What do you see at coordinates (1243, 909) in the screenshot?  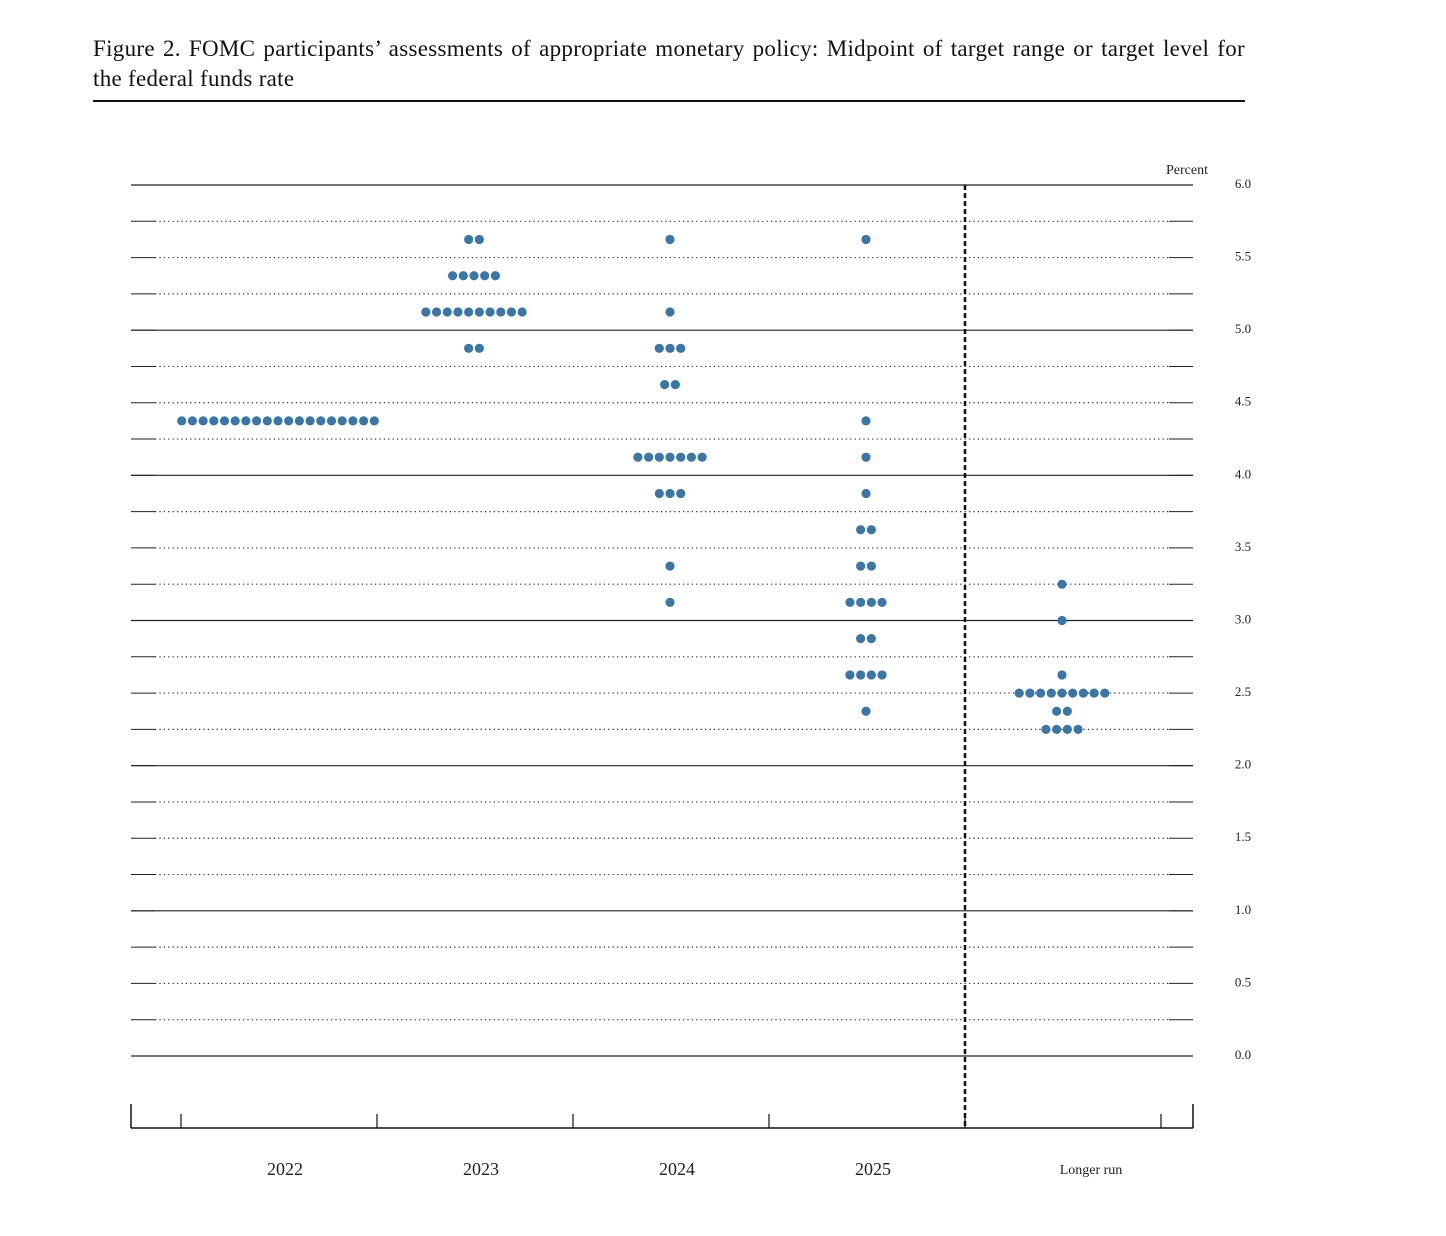 I see `y-tick-label: 1.0` at bounding box center [1243, 909].